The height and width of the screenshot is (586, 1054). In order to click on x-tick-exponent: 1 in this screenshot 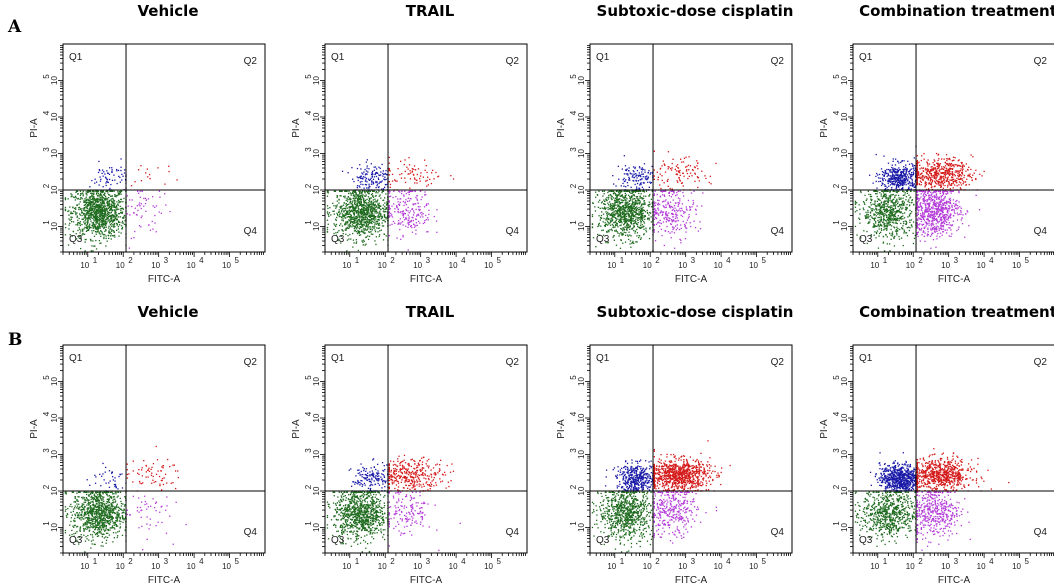, I will do `click(622, 260)`.